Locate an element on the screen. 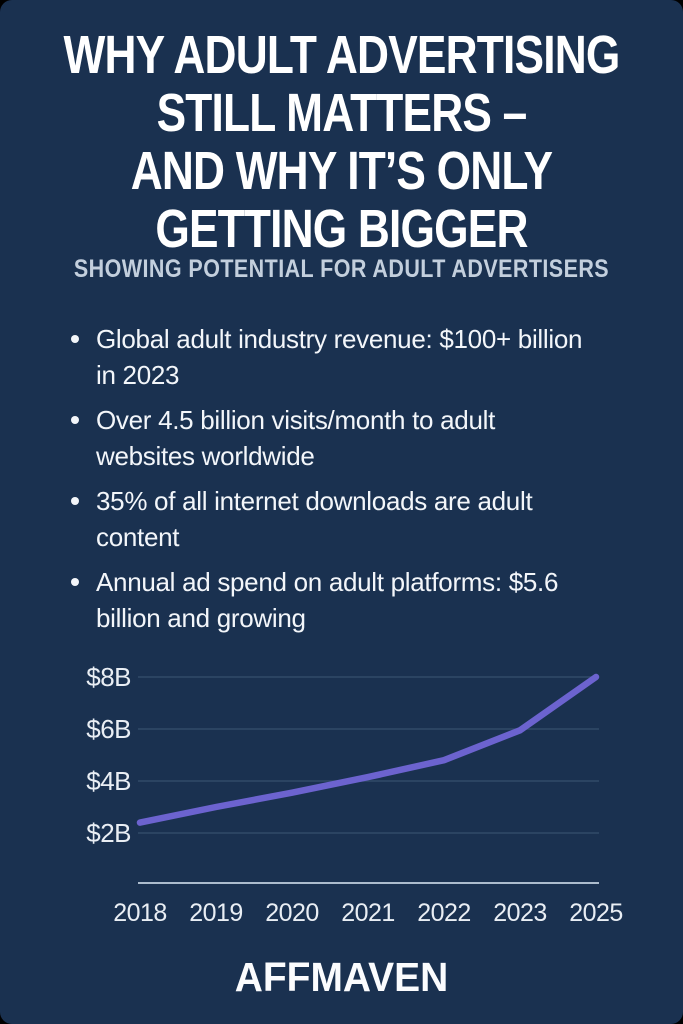  y-axis-label: $6B is located at coordinates (108, 729).